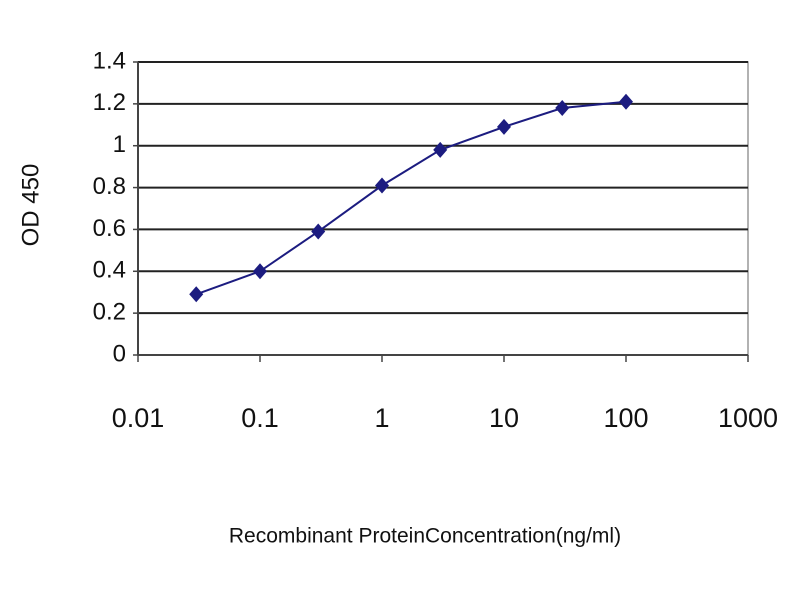  I want to click on y-tick-label: 1.2, so click(109, 102).